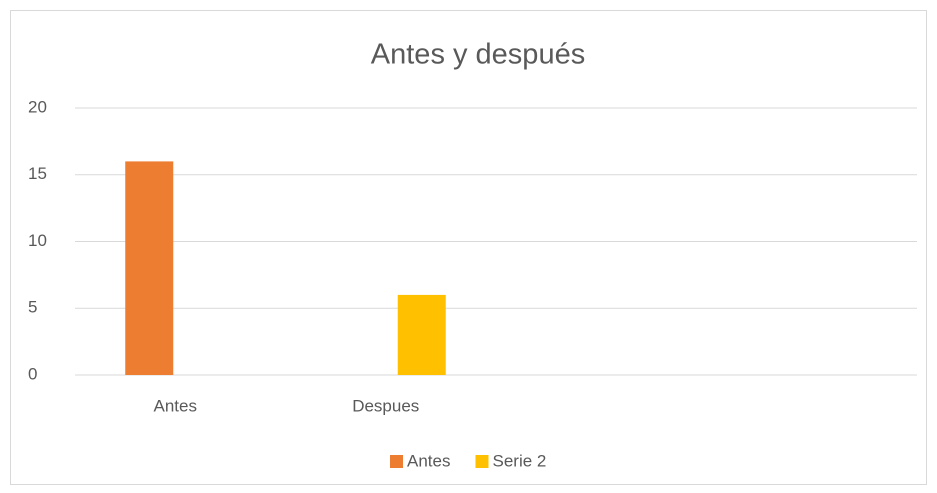 The width and height of the screenshot is (937, 493). What do you see at coordinates (32, 373) in the screenshot?
I see `y-tick-label: 0` at bounding box center [32, 373].